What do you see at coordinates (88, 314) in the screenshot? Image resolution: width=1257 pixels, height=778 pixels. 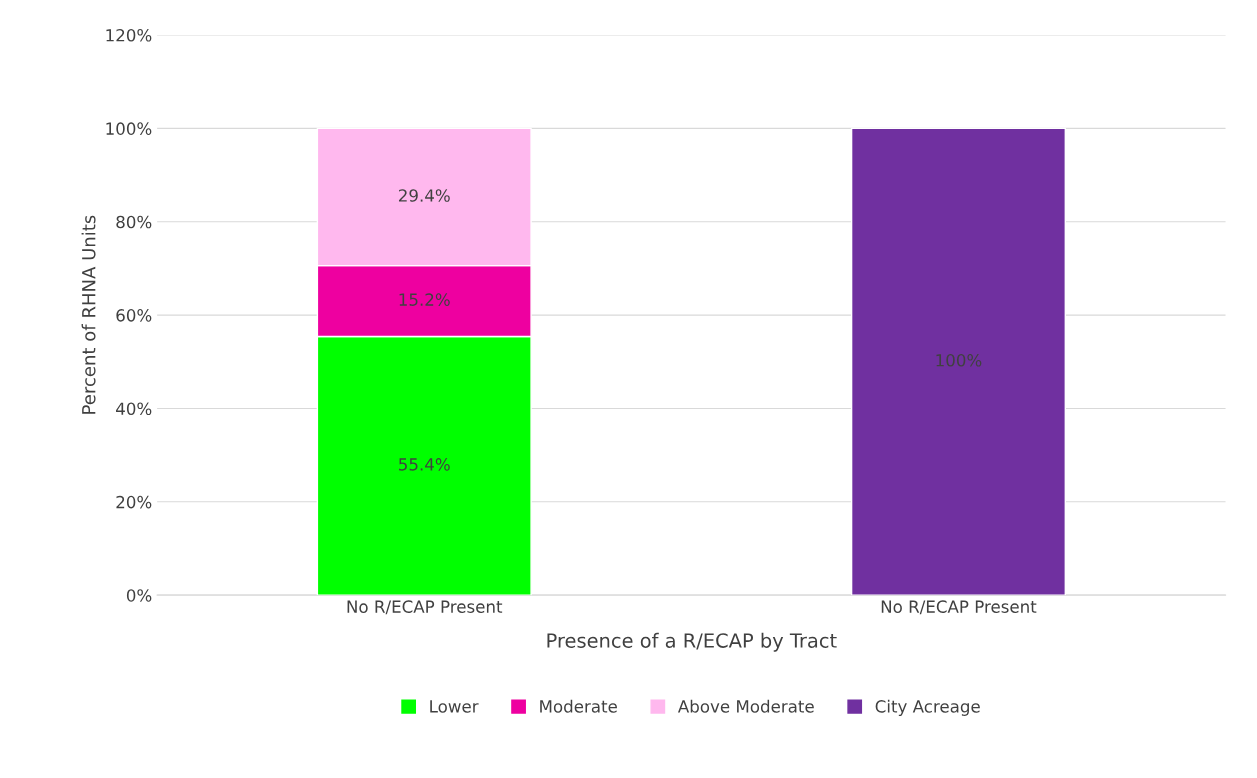 I see `y-axis-title: Percent of RHNA Units` at bounding box center [88, 314].